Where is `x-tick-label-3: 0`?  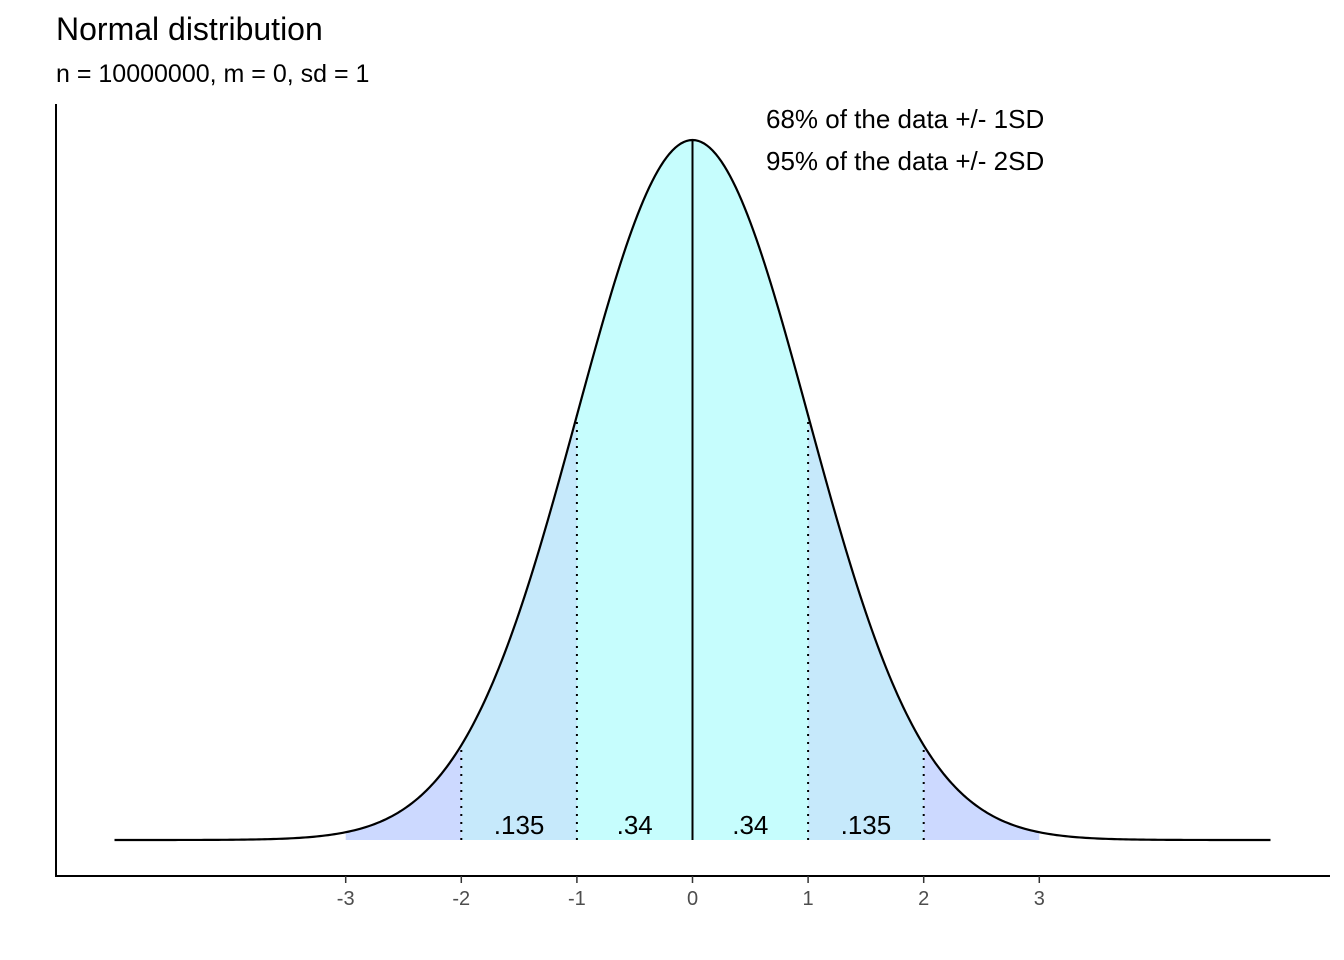
x-tick-label-3: 0 is located at coordinates (692, 899).